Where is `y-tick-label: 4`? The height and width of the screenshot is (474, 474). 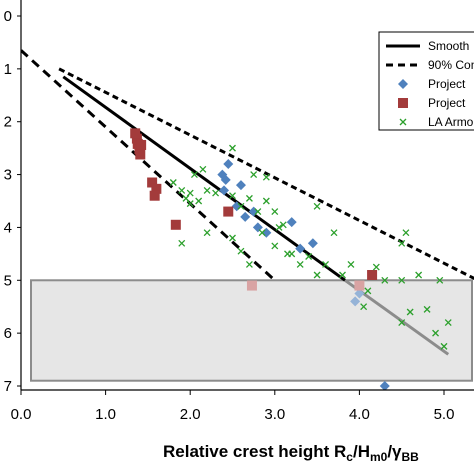
y-tick-label: 4 is located at coordinates (8, 227).